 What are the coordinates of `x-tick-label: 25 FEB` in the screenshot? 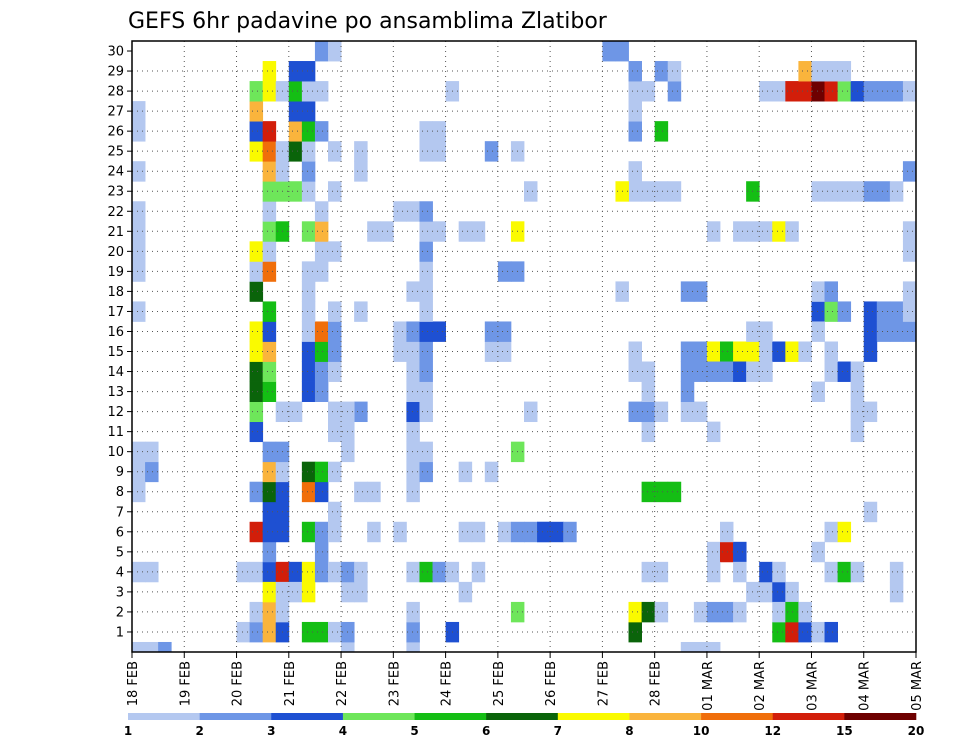 It's located at (499, 683).